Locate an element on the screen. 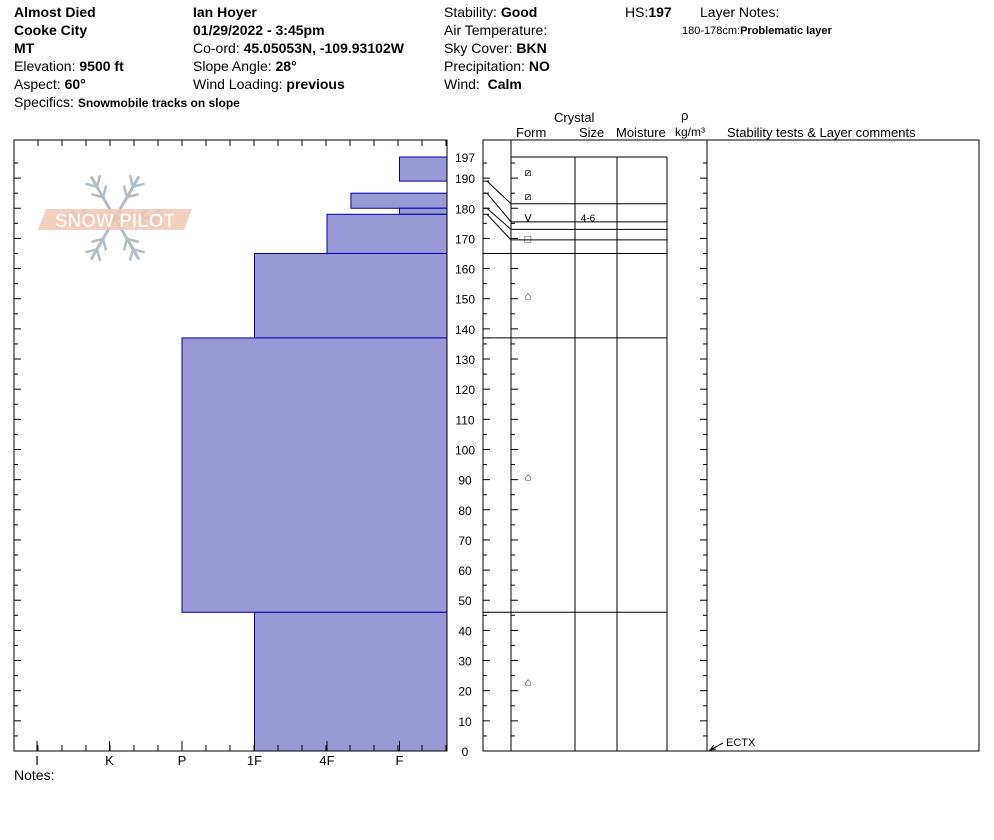 The width and height of the screenshot is (994, 840). layer-note-text: Problematic layer is located at coordinates (786, 31).